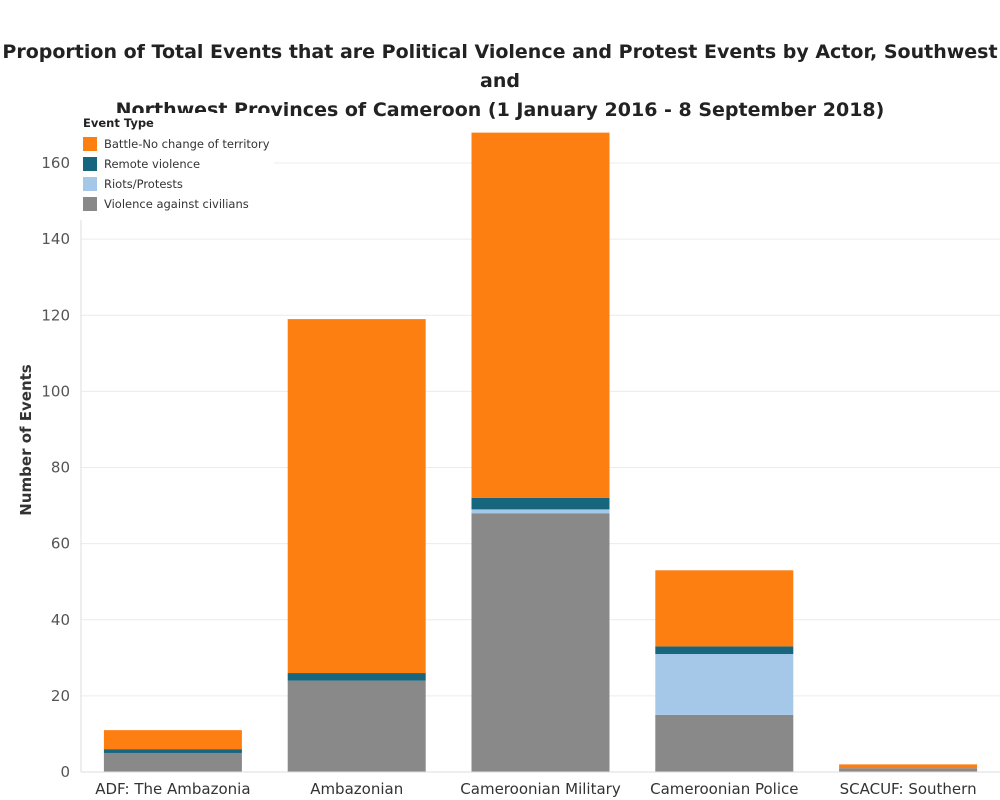  I want to click on legend-label: Remote violence, so click(152, 164).